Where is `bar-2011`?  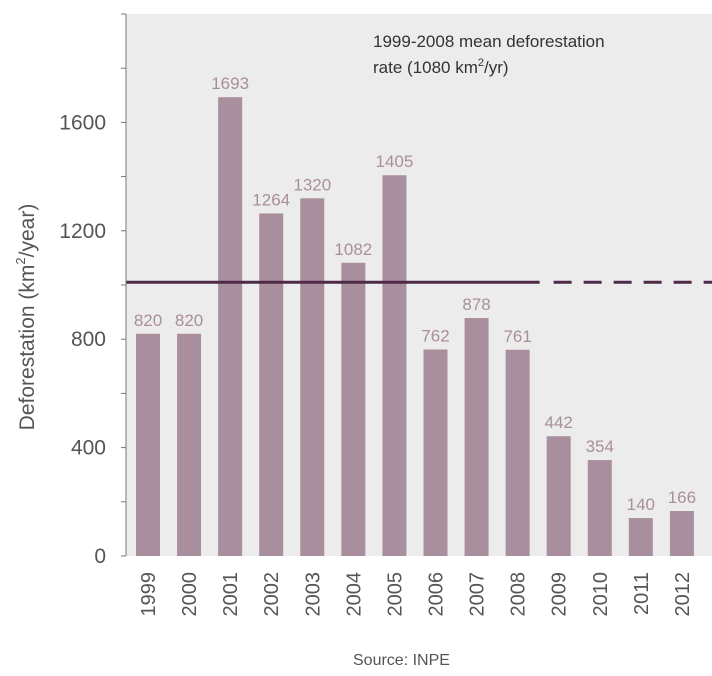
bar-2011 is located at coordinates (640, 537).